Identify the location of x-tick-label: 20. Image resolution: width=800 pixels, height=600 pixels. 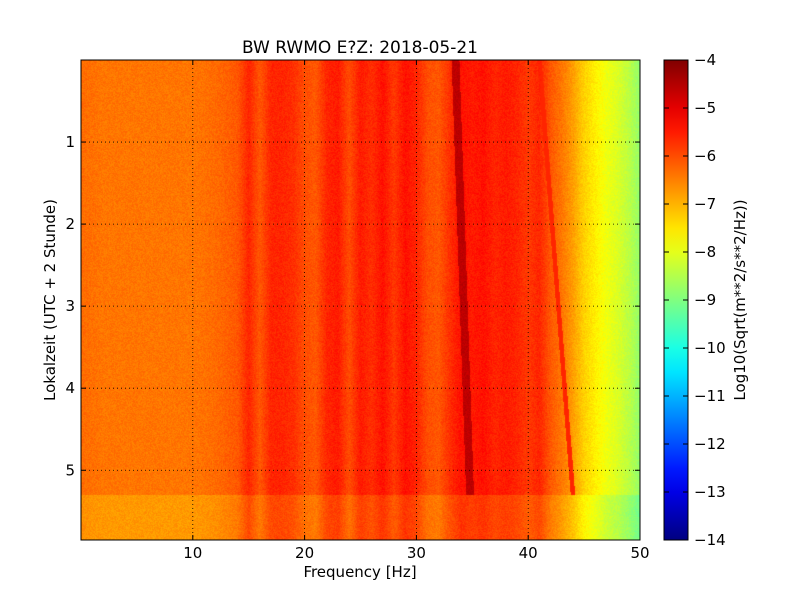
(304, 553).